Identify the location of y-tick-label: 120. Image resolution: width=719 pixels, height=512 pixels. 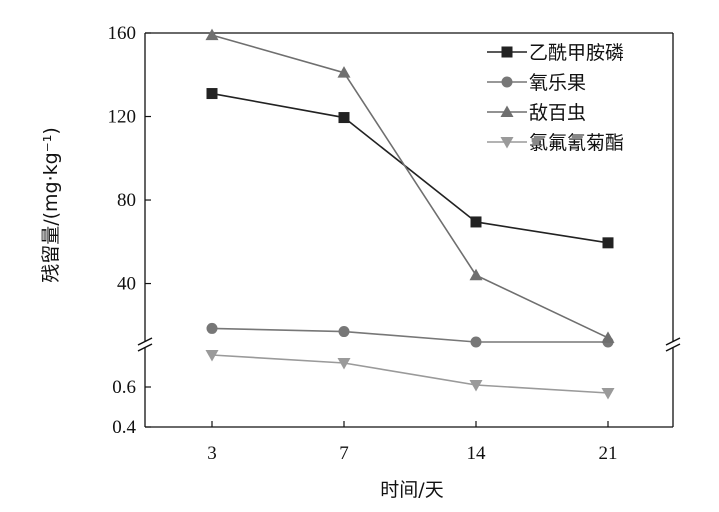
(122, 117).